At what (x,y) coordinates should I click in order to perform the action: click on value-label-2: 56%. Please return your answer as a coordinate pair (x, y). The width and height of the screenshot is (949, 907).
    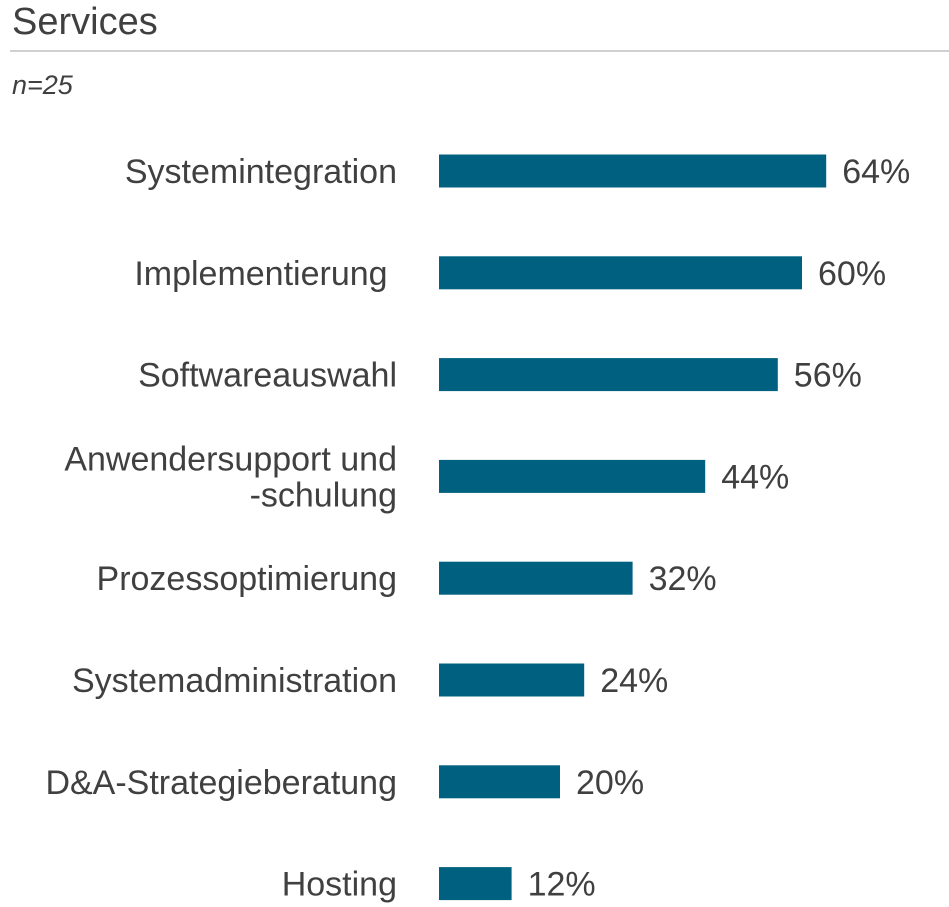
    Looking at the image, I should click on (828, 376).